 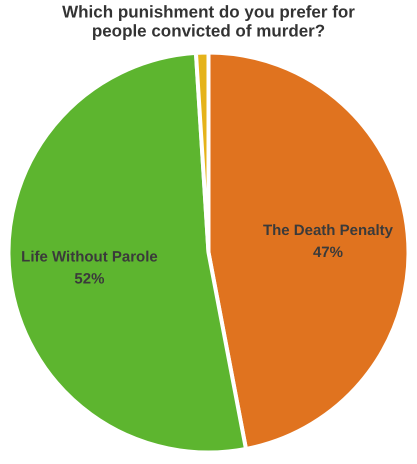 What do you see at coordinates (89, 257) in the screenshot?
I see `slice-label: Life Without Parole` at bounding box center [89, 257].